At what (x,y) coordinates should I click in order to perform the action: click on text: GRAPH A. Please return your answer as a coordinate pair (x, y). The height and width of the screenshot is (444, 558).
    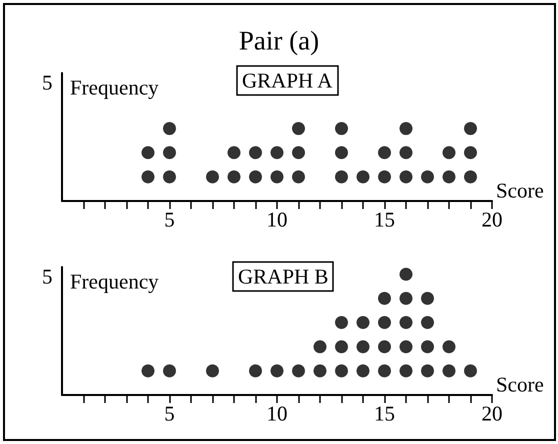
    Looking at the image, I should click on (288, 80).